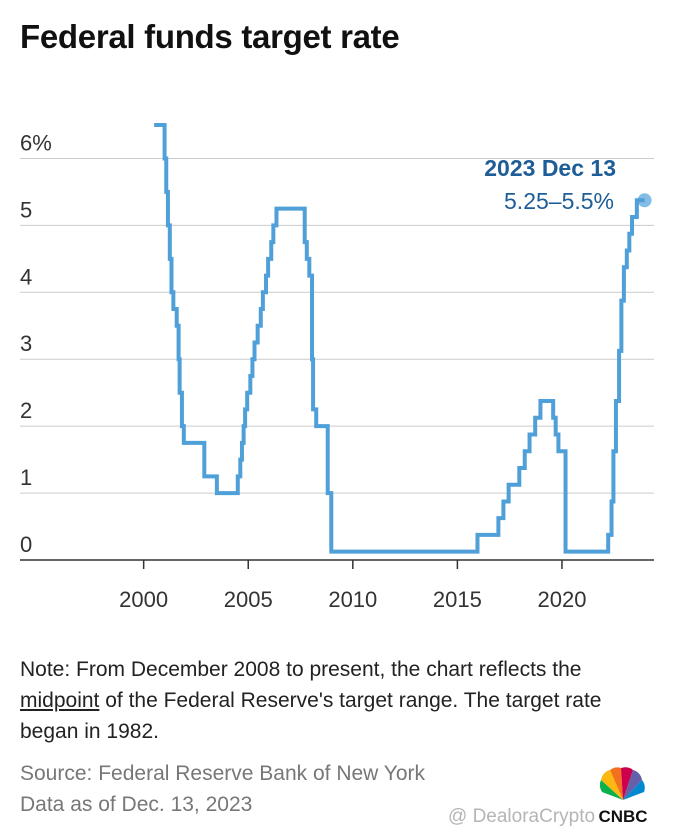 This screenshot has width=676, height=840. I want to click on source-text: Source: Federal Reserve Bank of New York, so click(223, 773).